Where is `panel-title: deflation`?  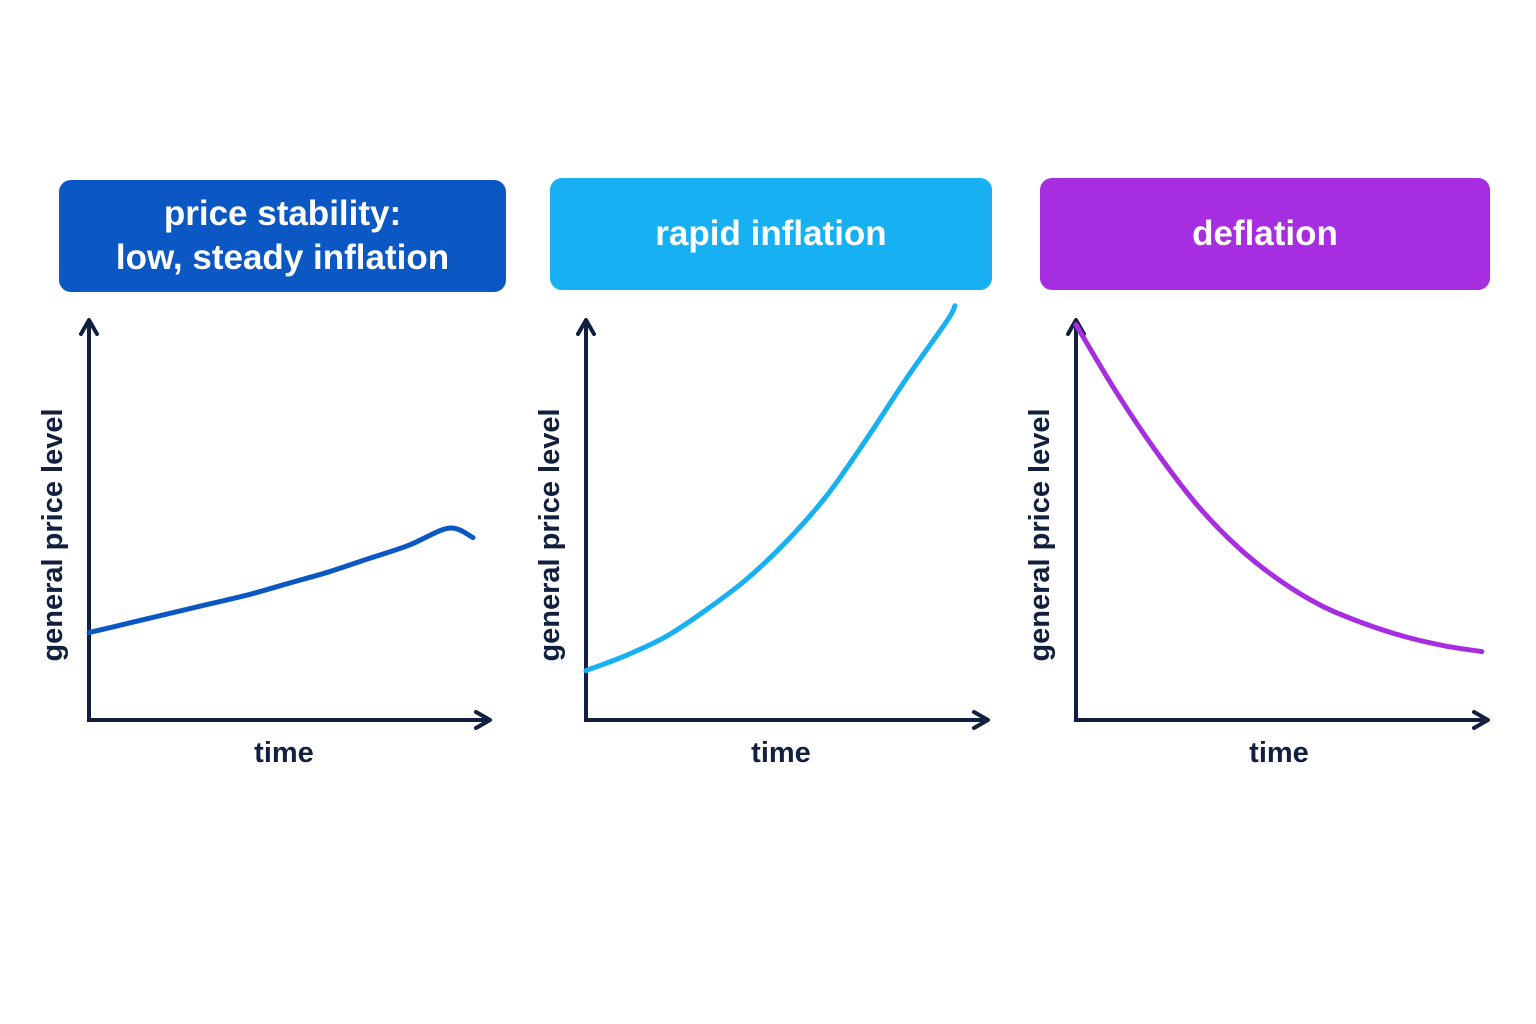
panel-title: deflation is located at coordinates (1265, 233).